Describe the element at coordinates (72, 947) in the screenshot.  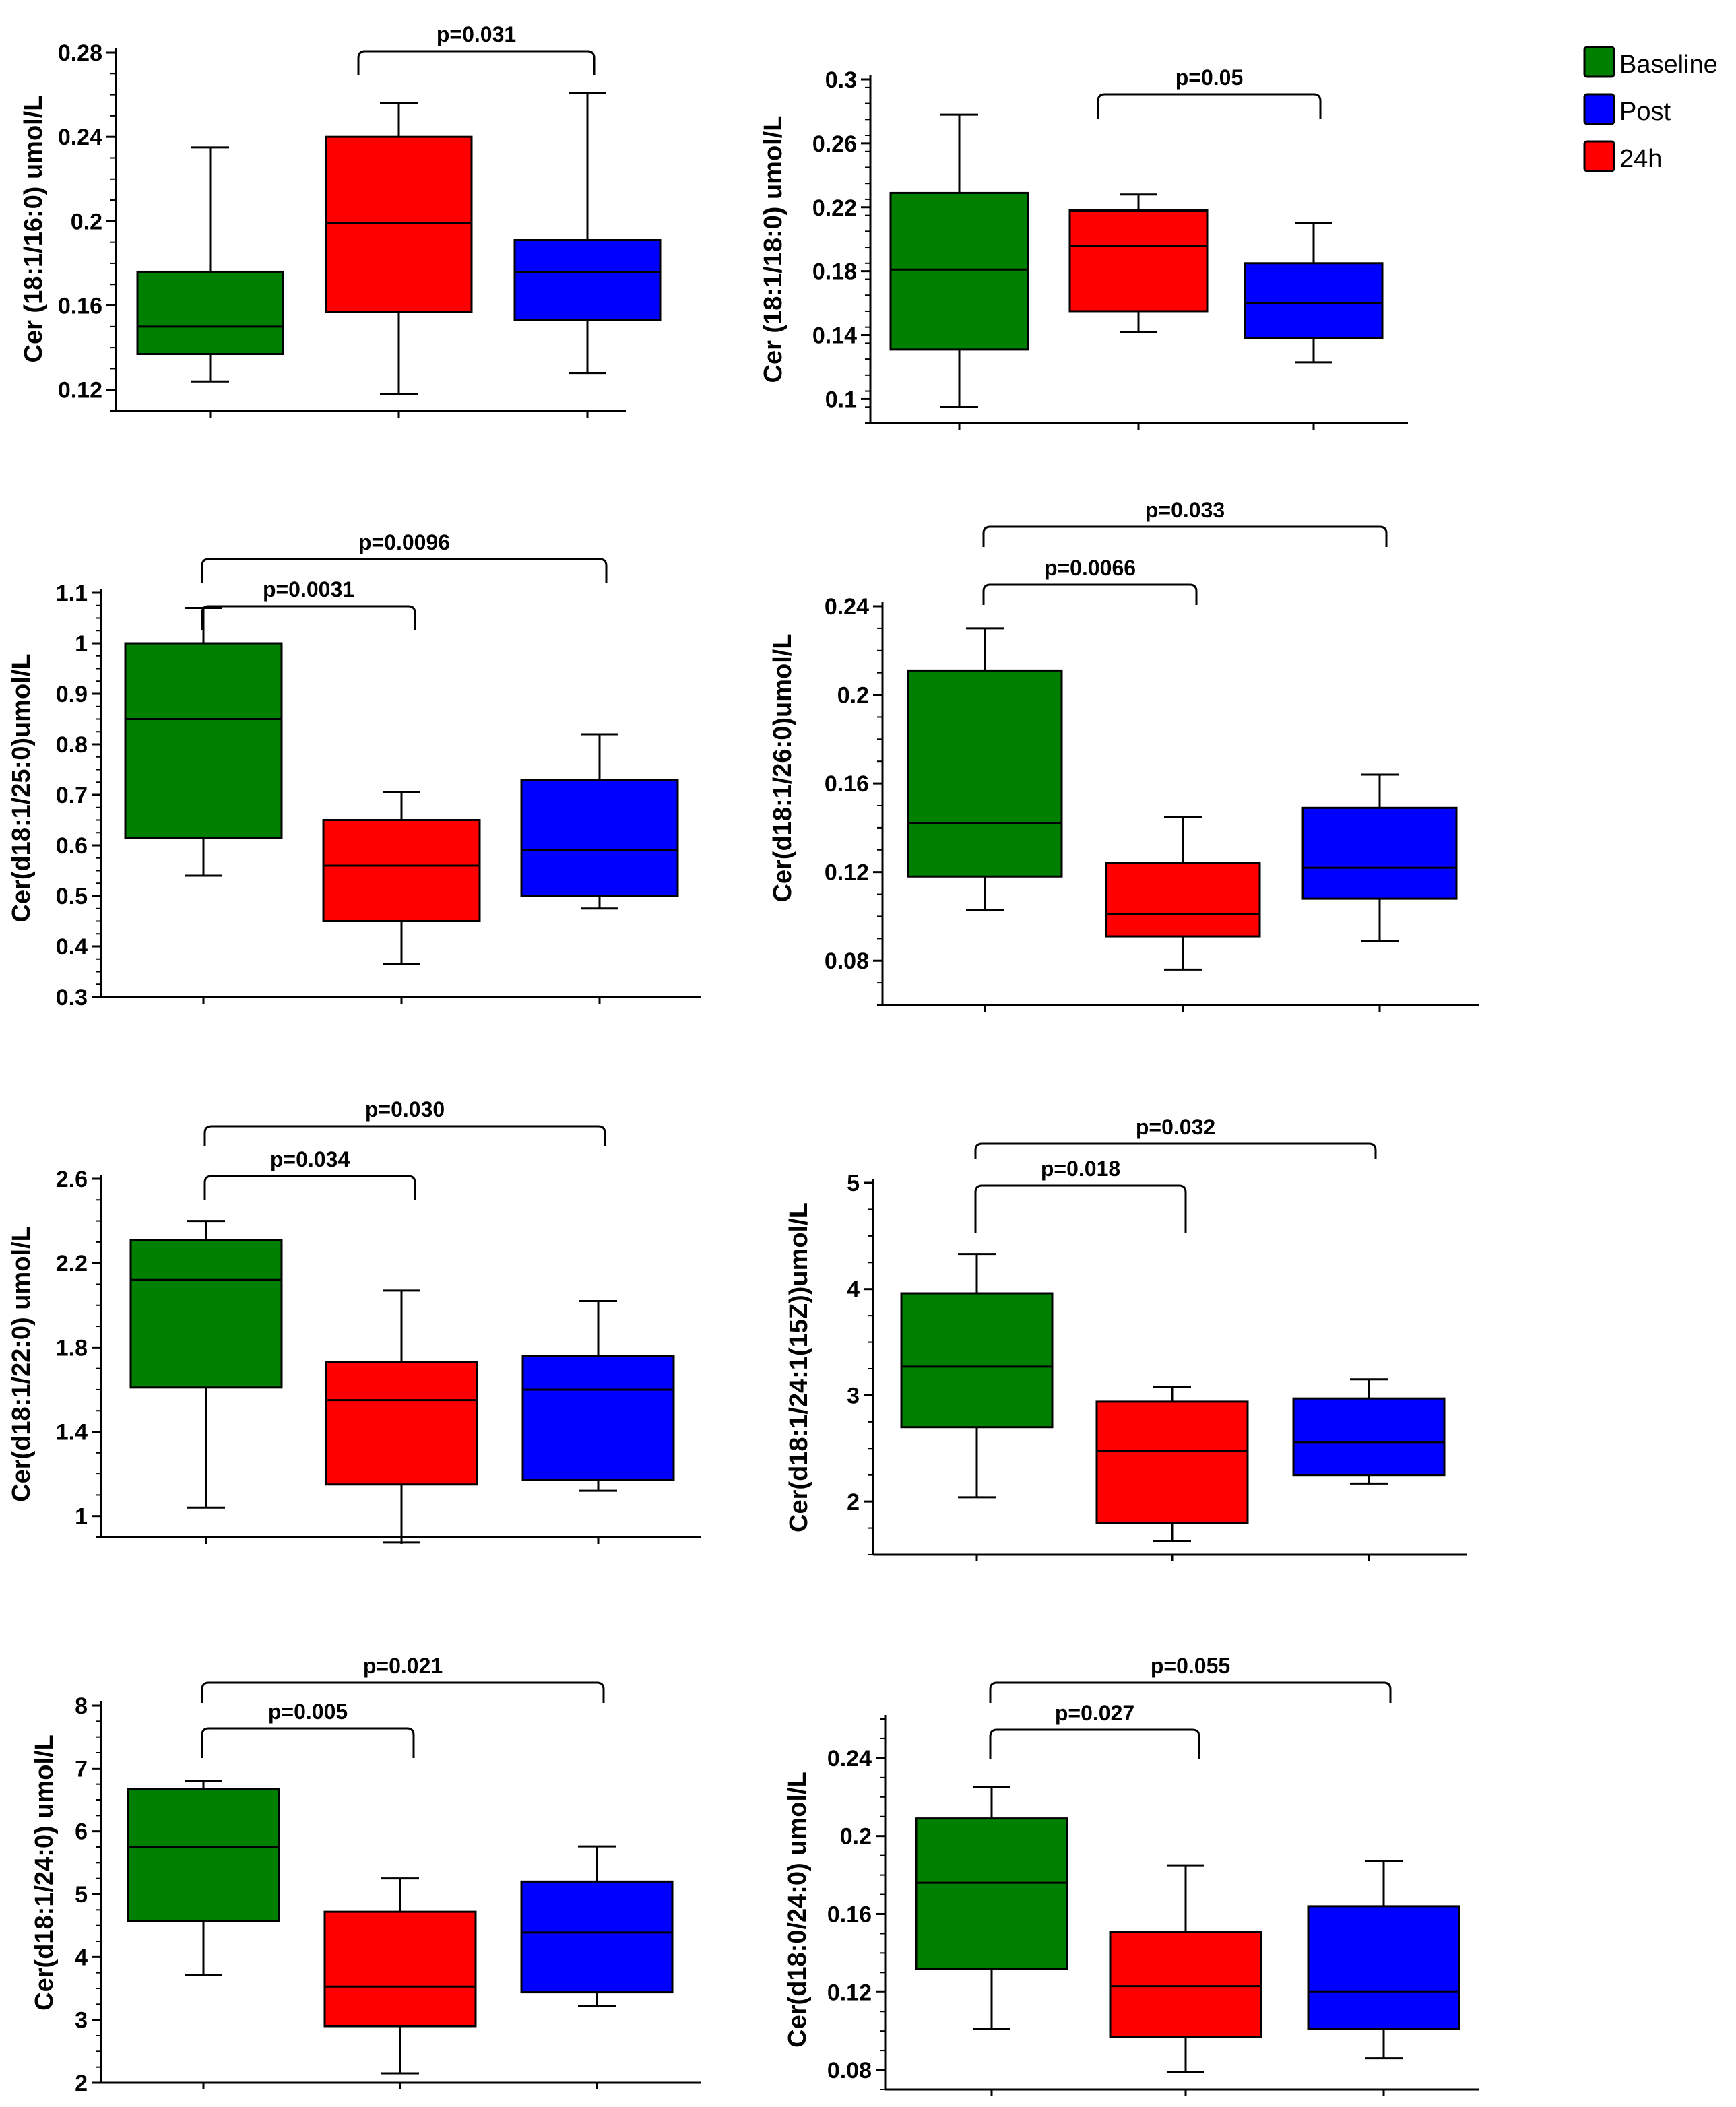
I see `y-tick-label: 0.4` at that location.